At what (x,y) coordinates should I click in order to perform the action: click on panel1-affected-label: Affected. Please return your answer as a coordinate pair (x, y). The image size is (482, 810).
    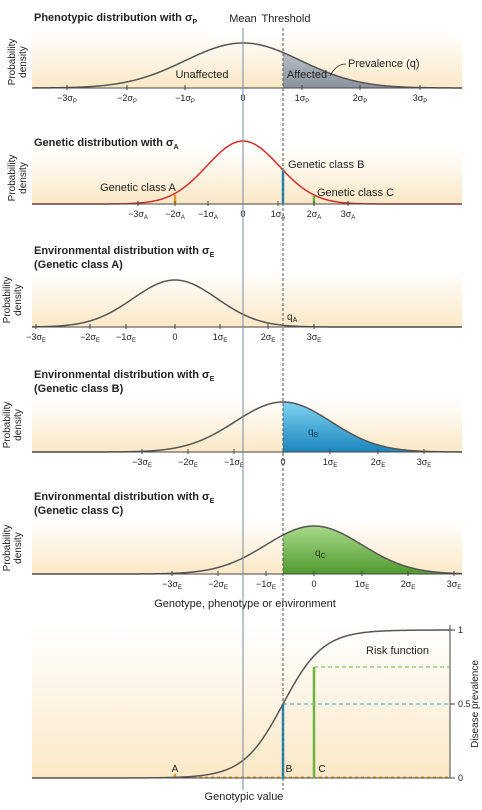
    Looking at the image, I should click on (307, 75).